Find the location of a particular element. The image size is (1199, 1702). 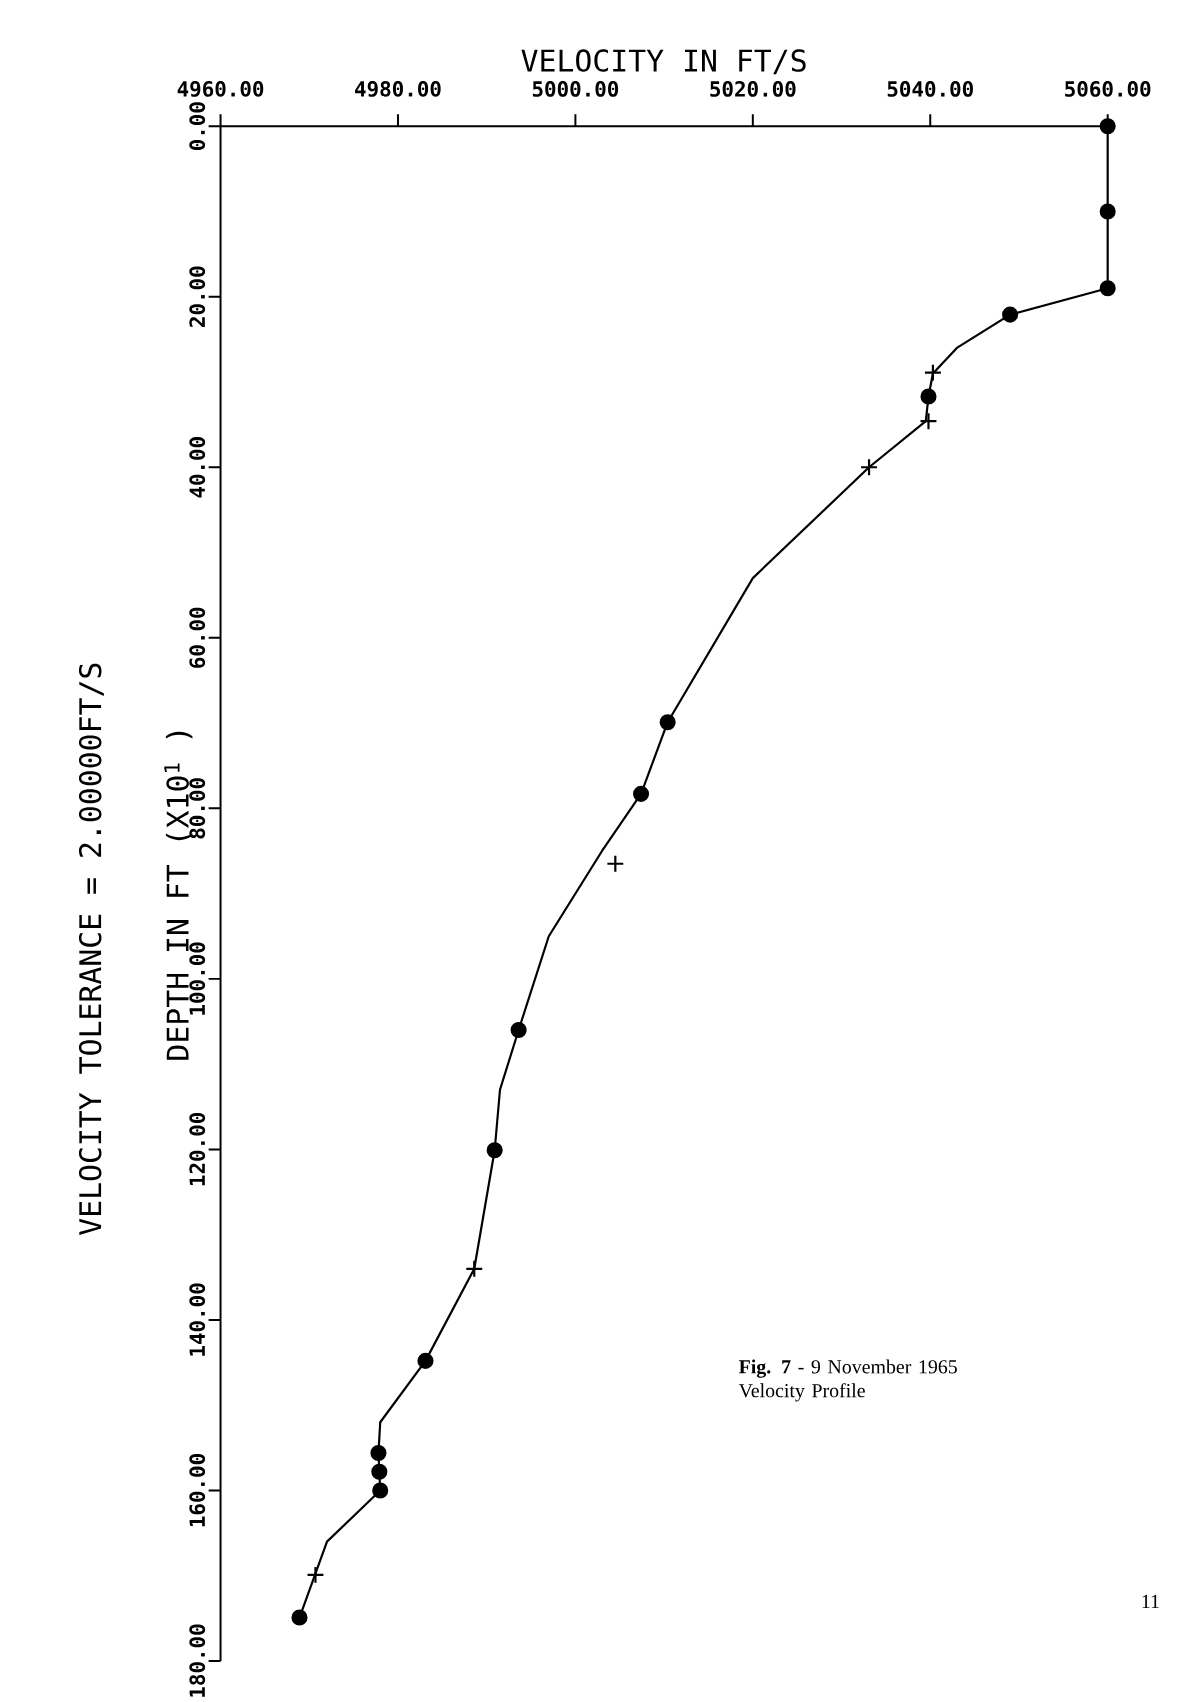

x-axis-title: VELOCITY IN FT/S is located at coordinates (663, 62).